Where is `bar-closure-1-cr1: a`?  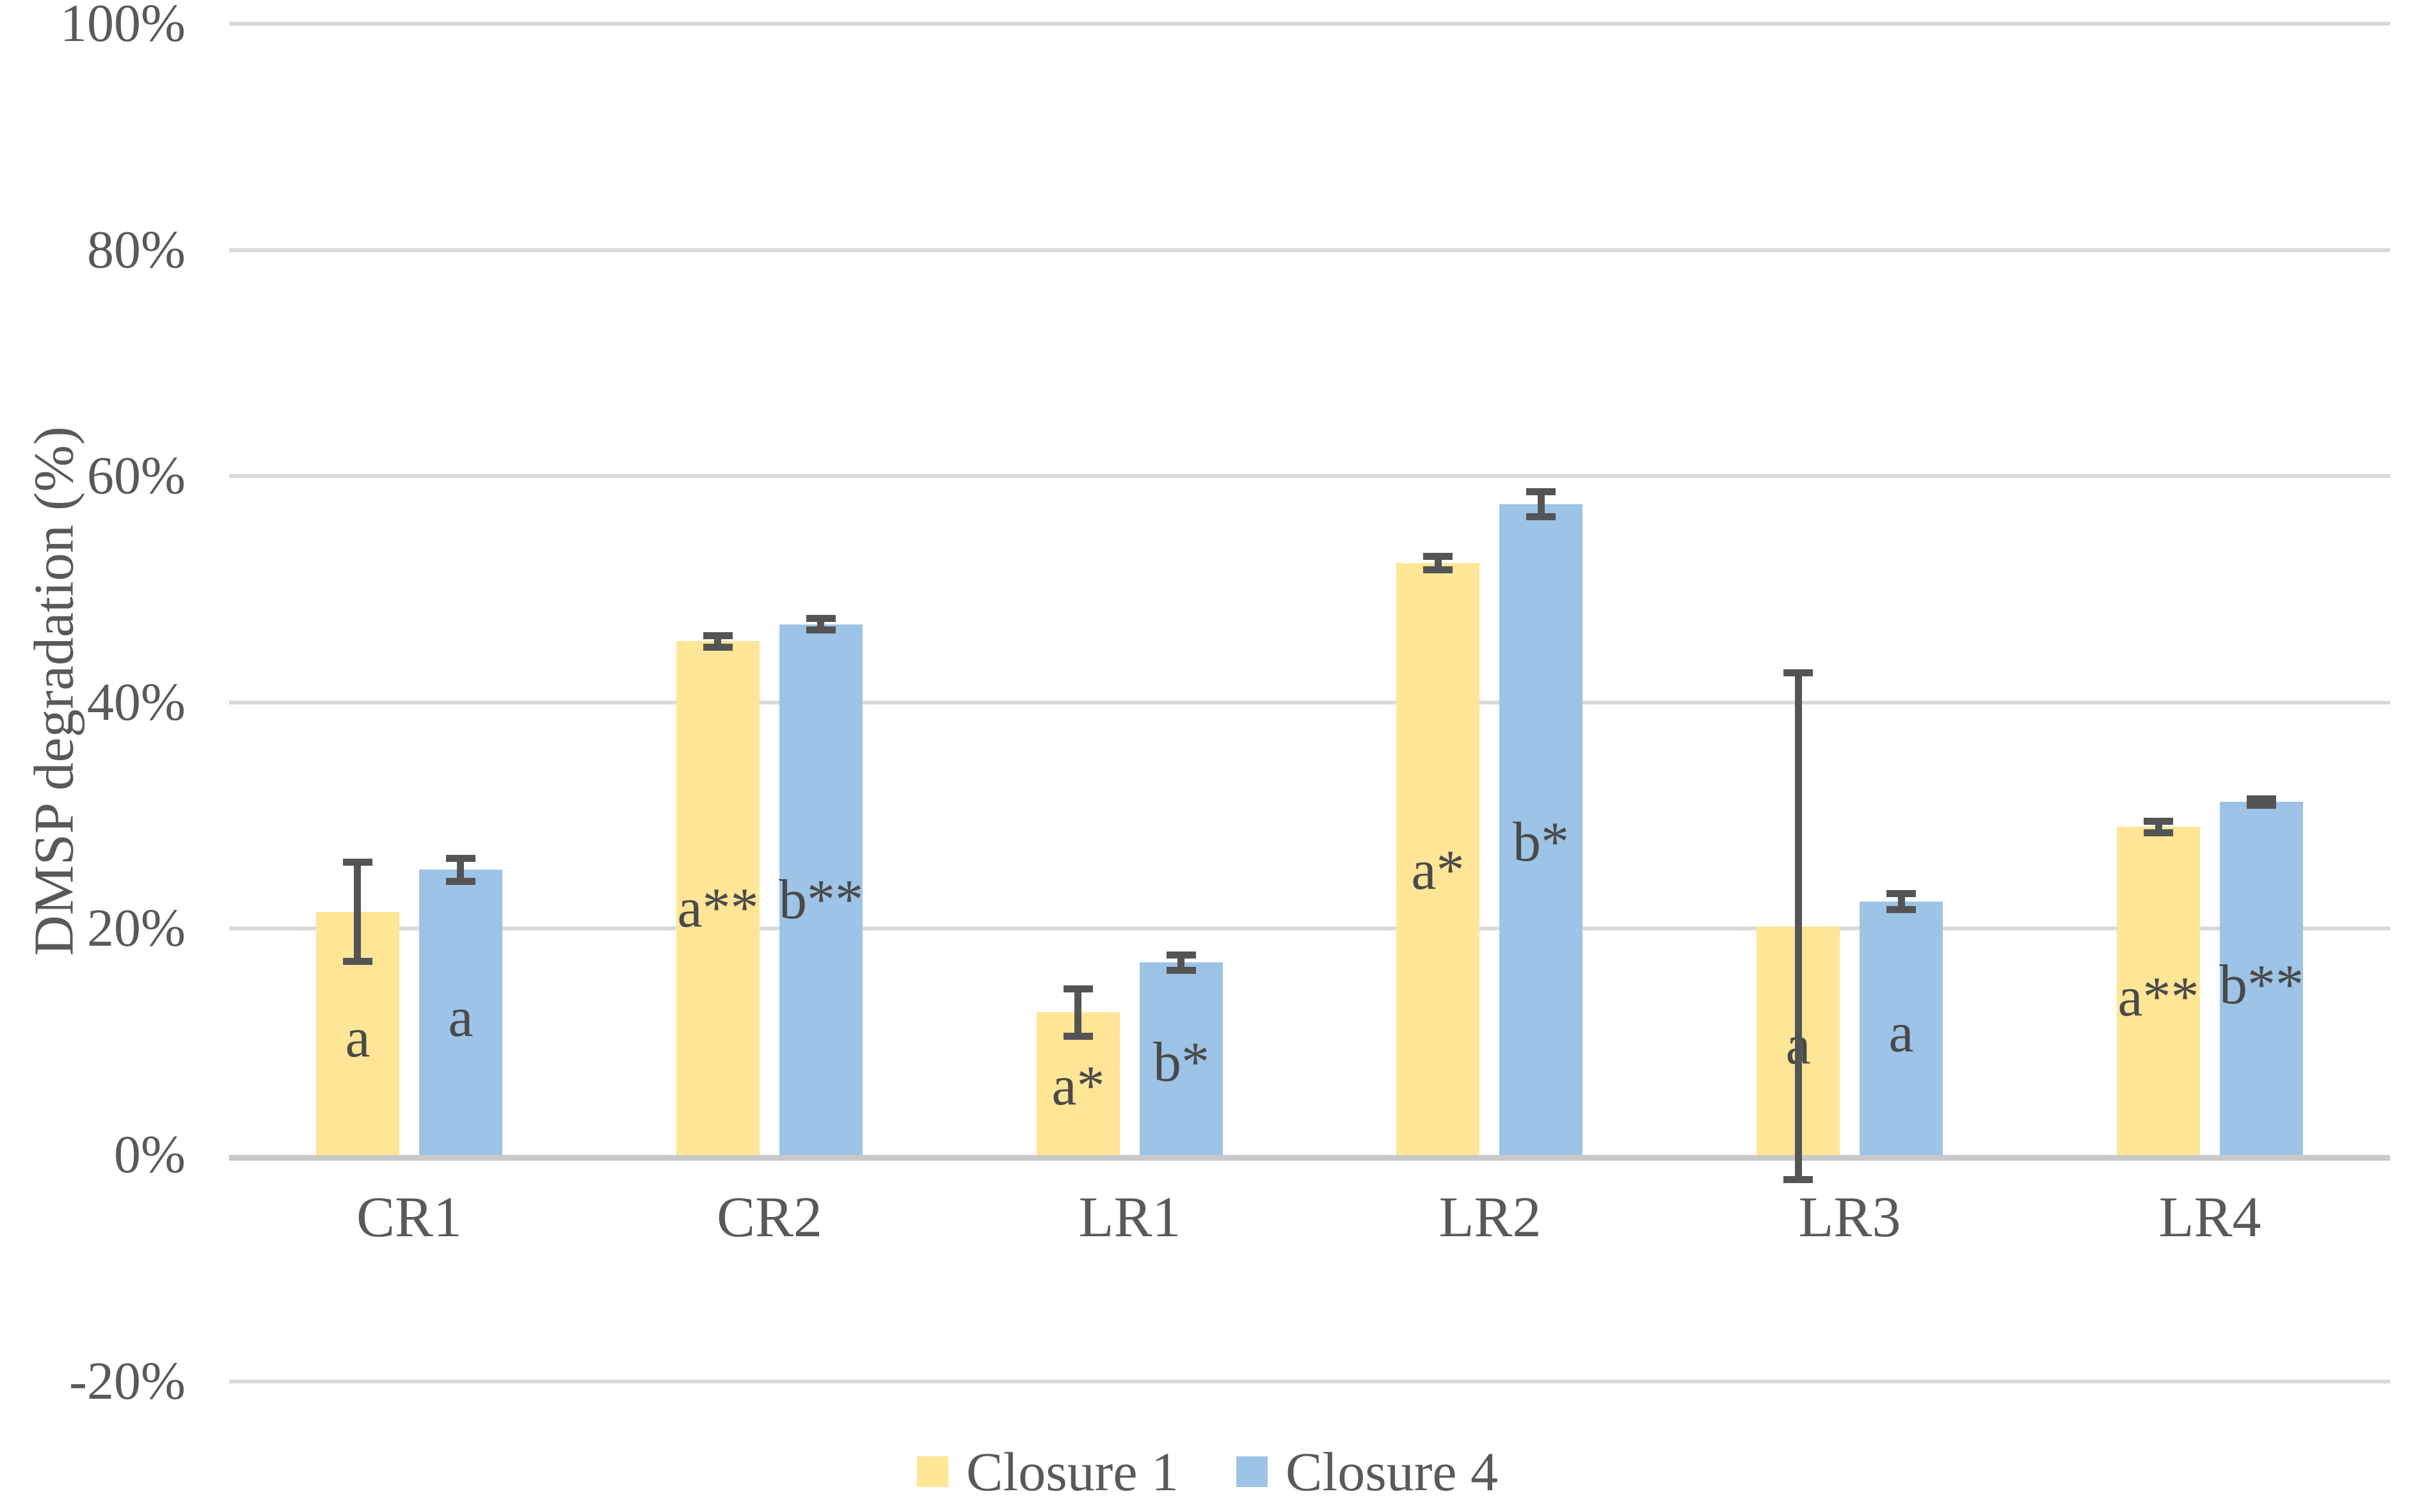 bar-closure-1-cr1: a is located at coordinates (357, 1033).